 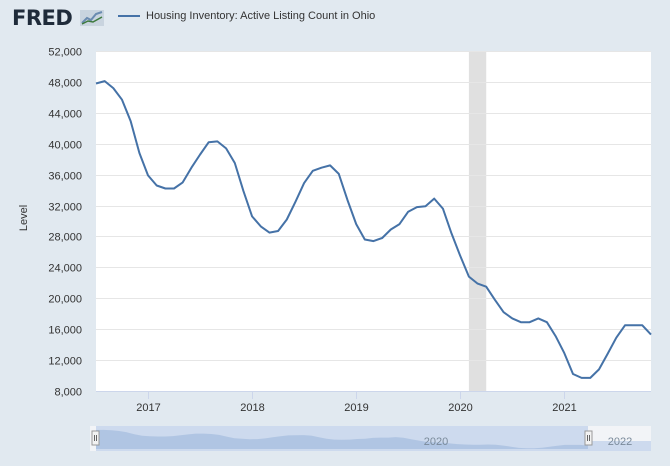 What do you see at coordinates (65, 208) in the screenshot?
I see `y-tick-label: 32,000` at bounding box center [65, 208].